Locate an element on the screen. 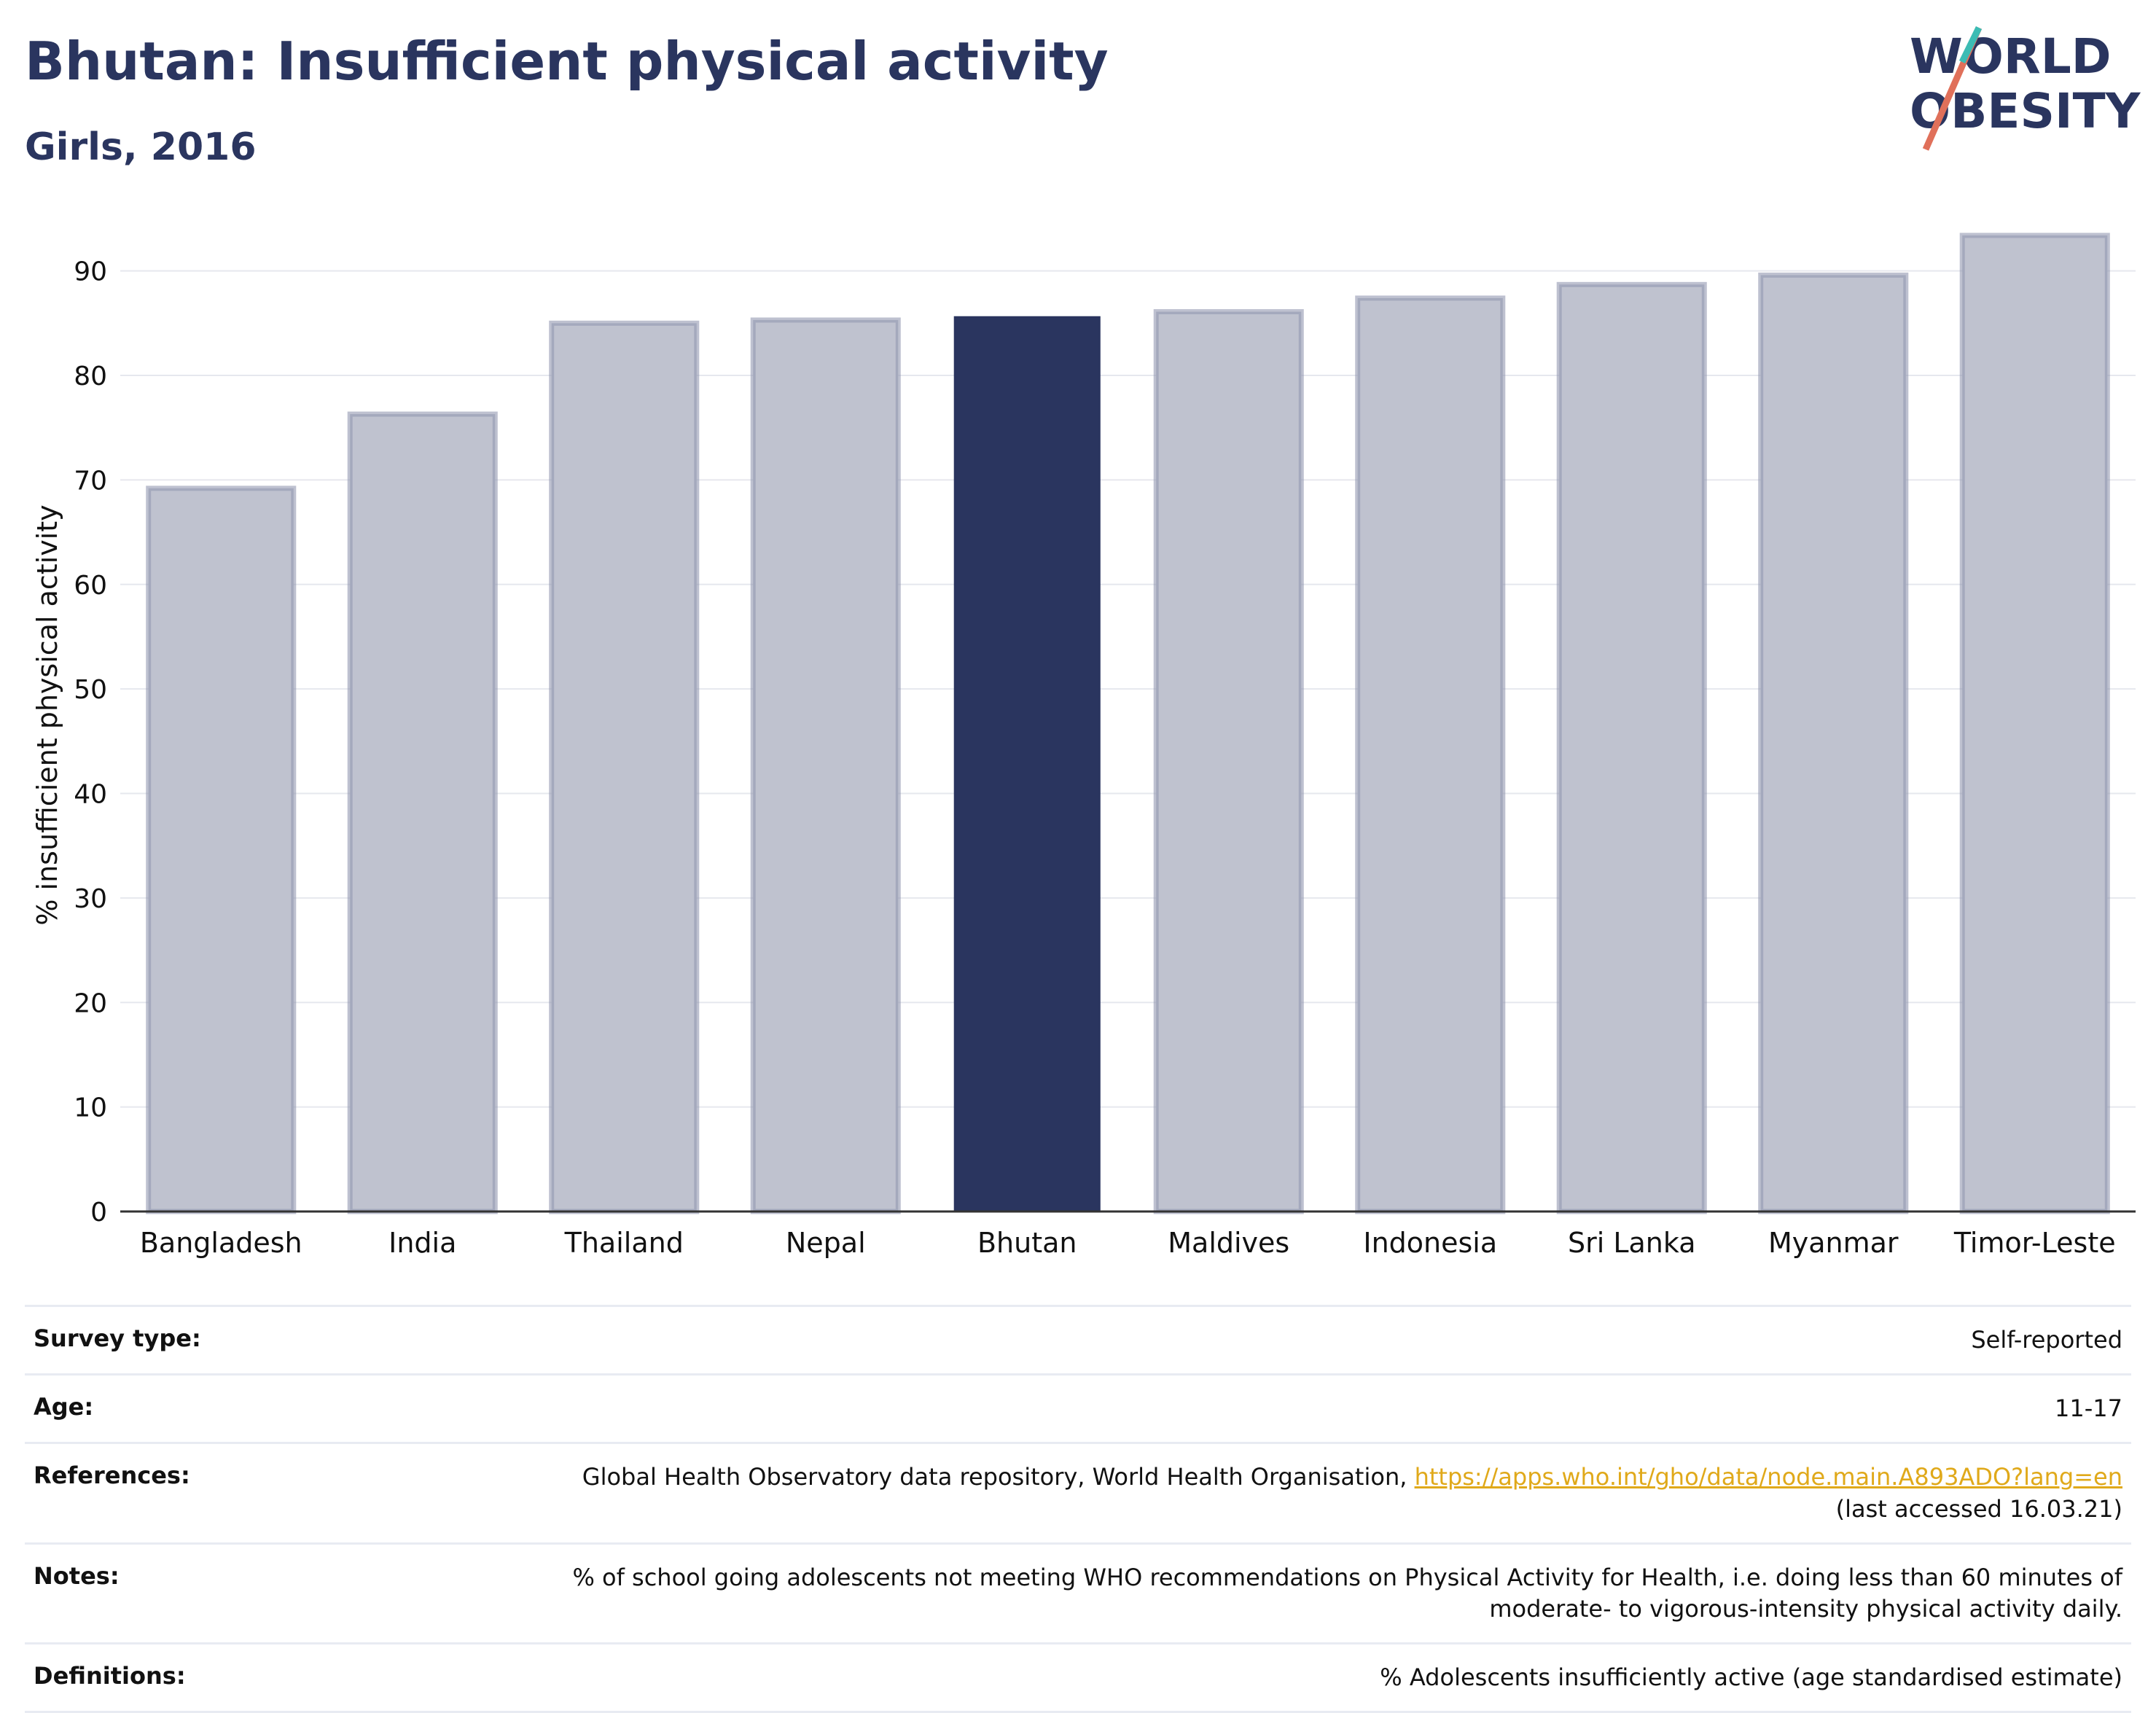 The image size is (2156, 1713). x-tick-label: Bangladesh is located at coordinates (221, 1243).